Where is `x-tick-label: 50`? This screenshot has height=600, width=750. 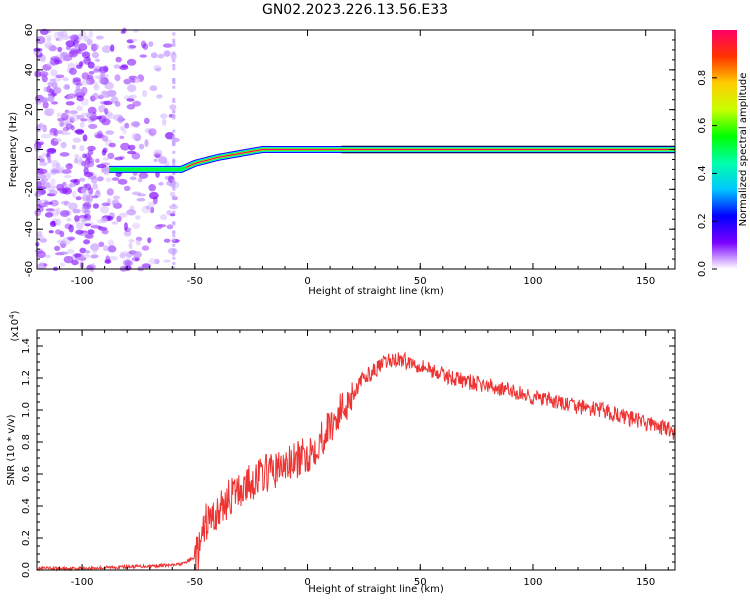
x-tick-label: 50 is located at coordinates (420, 582).